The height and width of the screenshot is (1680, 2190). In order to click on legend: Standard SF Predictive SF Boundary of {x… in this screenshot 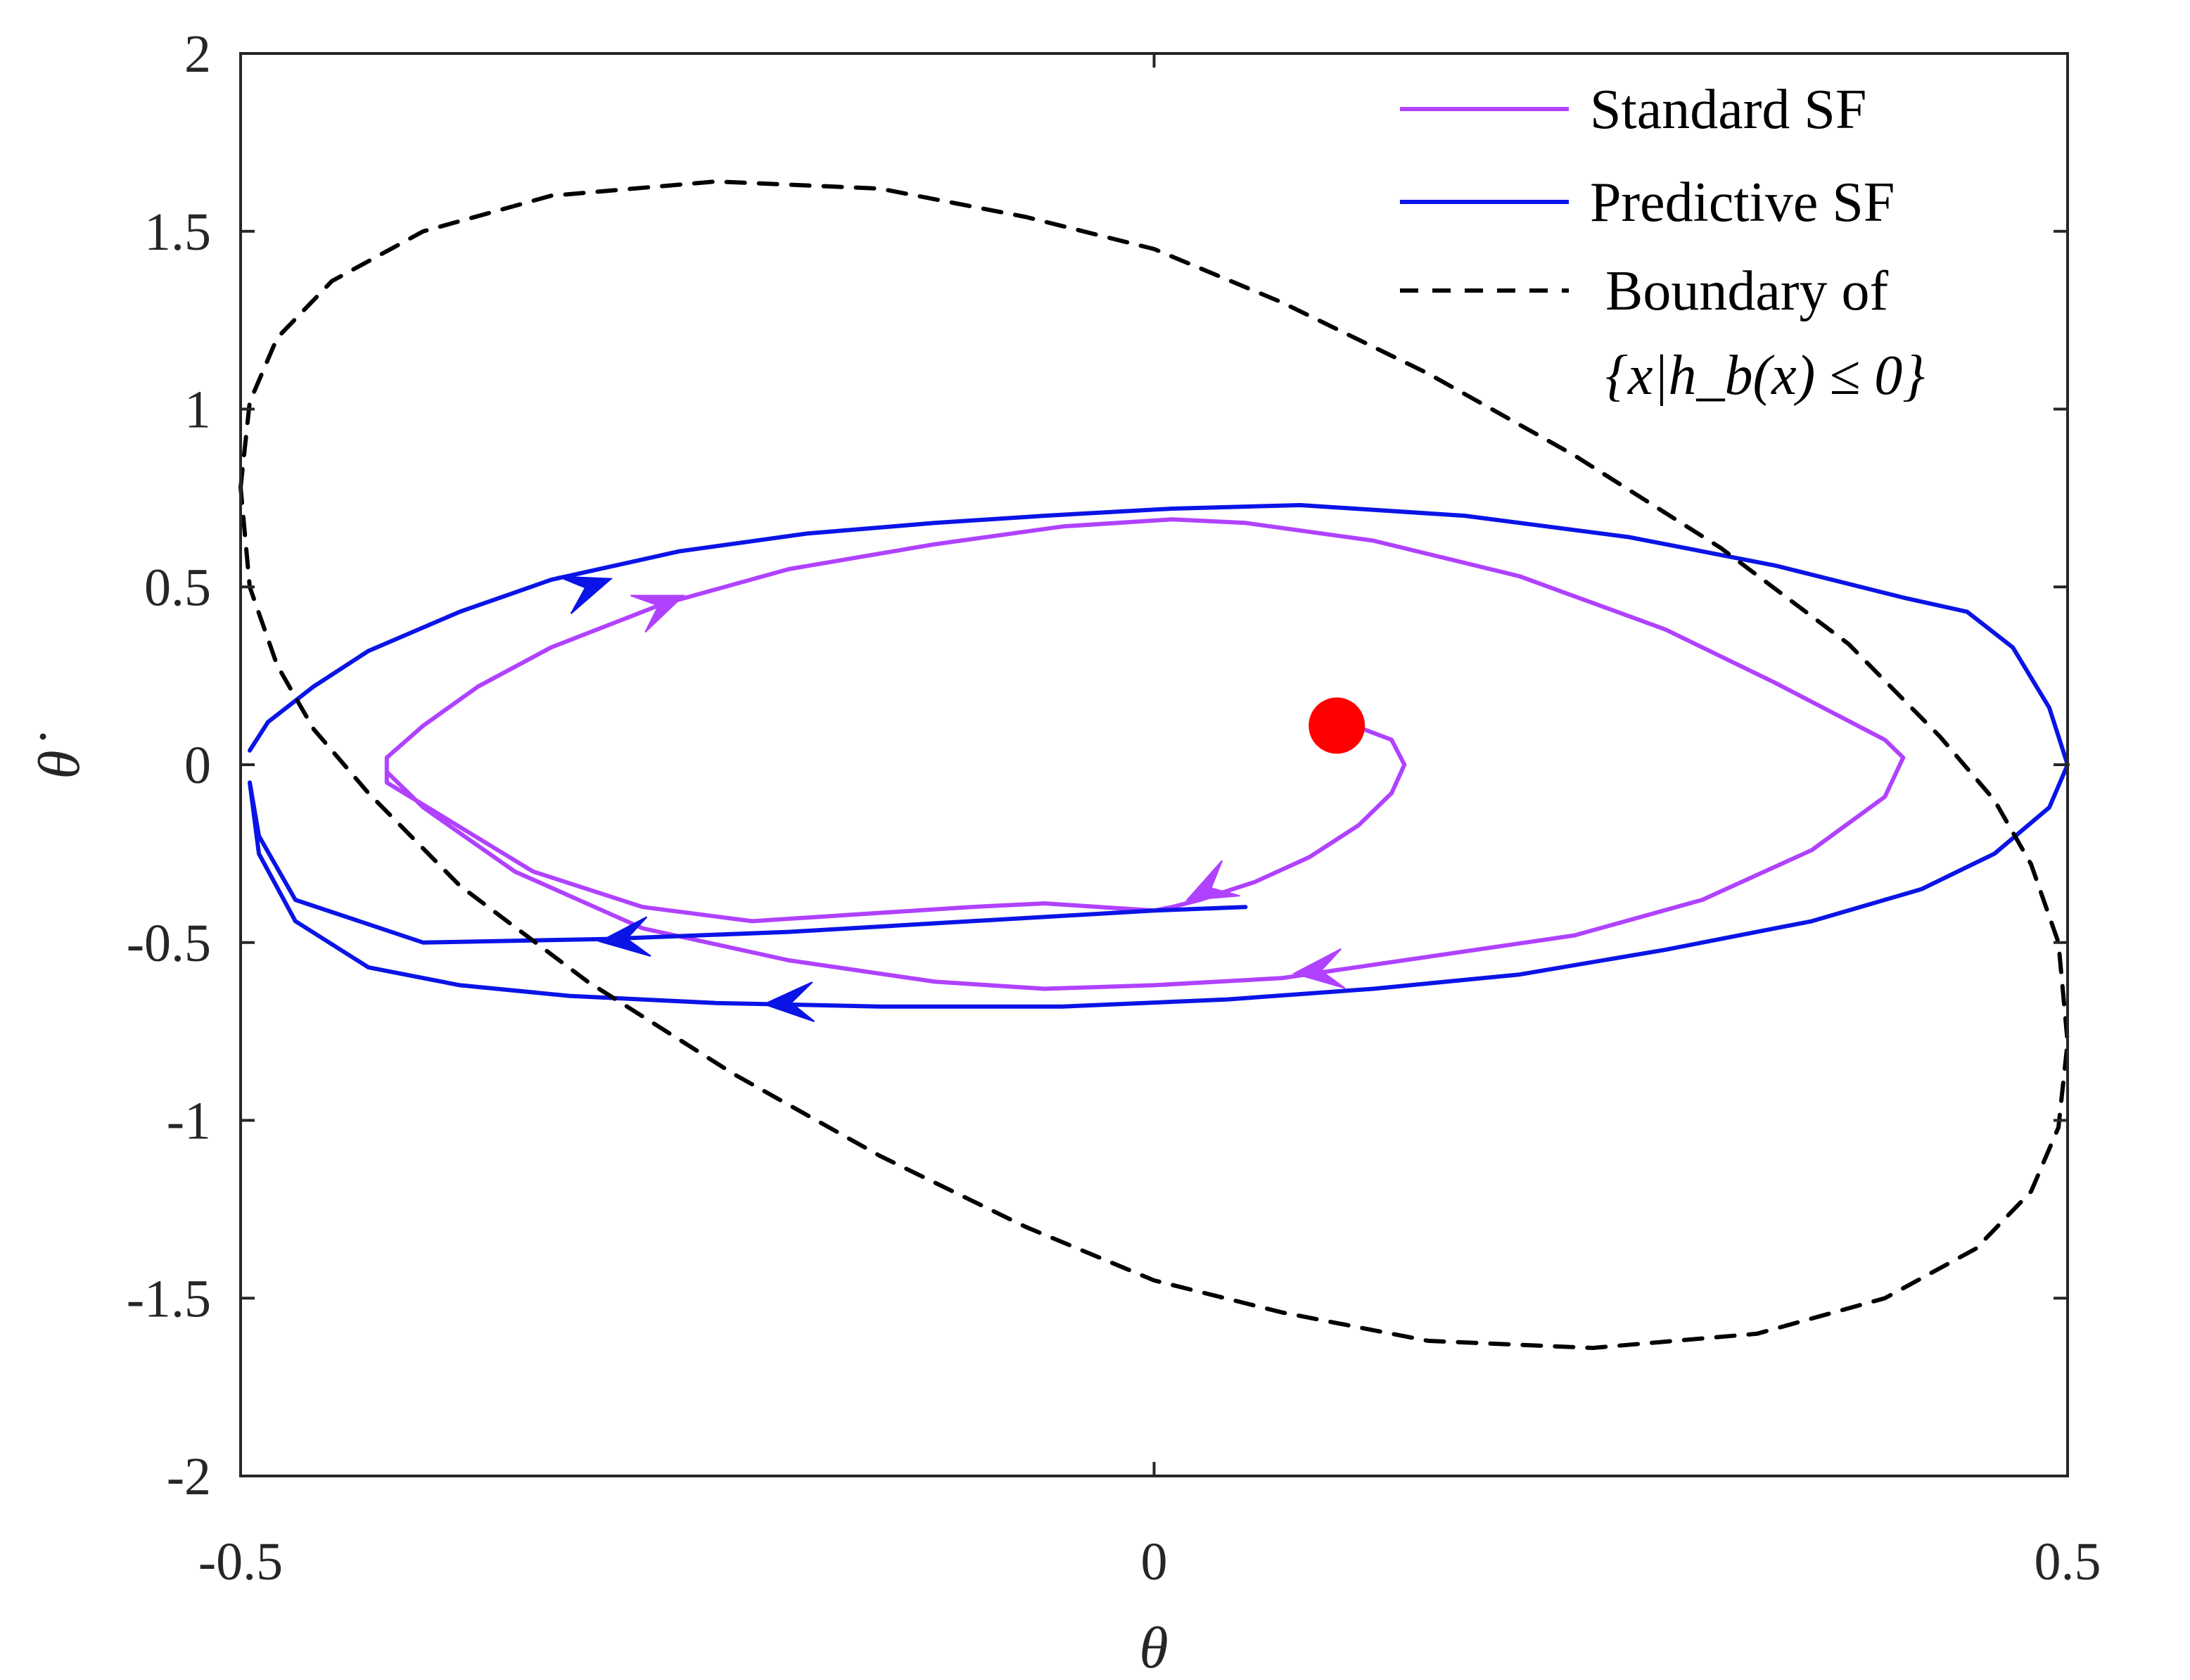, I will do `click(1663, 243)`.